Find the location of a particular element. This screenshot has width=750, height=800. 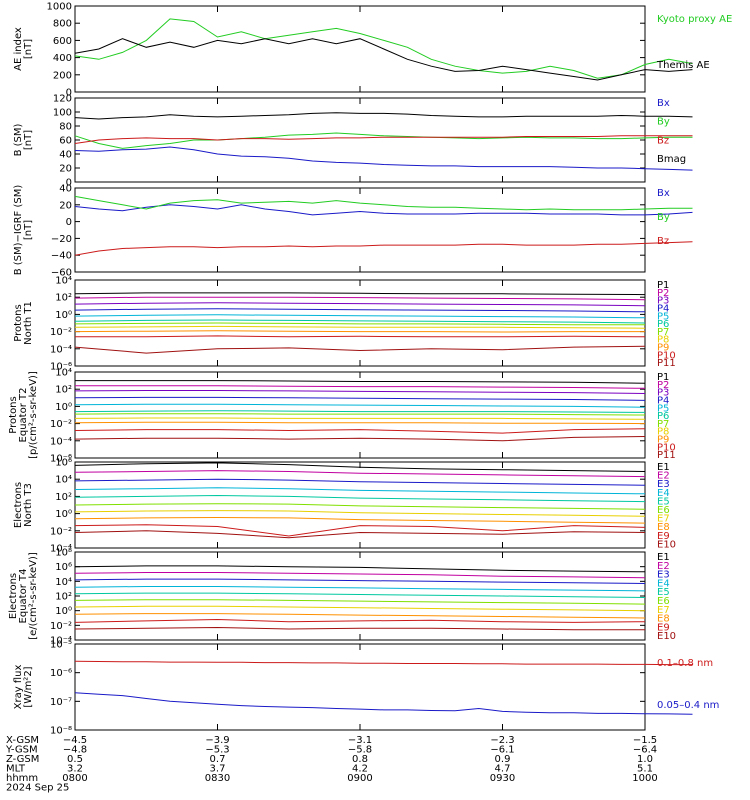

y-tick-label-protons_t2: 10² is located at coordinates (63, 390).